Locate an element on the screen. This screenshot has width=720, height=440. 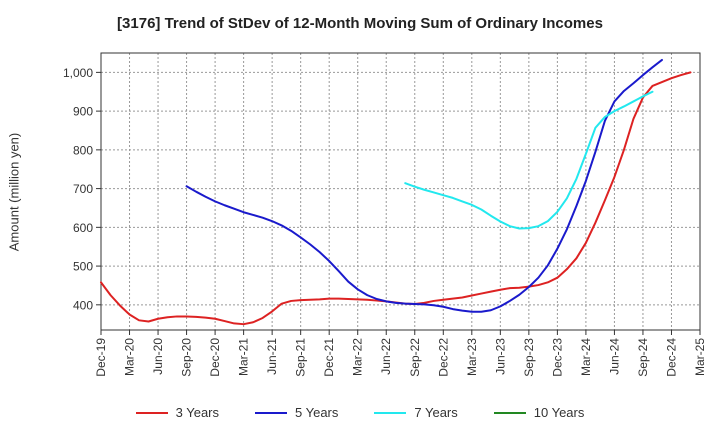
x-tick-label: Jun-21 is located at coordinates (272, 356).